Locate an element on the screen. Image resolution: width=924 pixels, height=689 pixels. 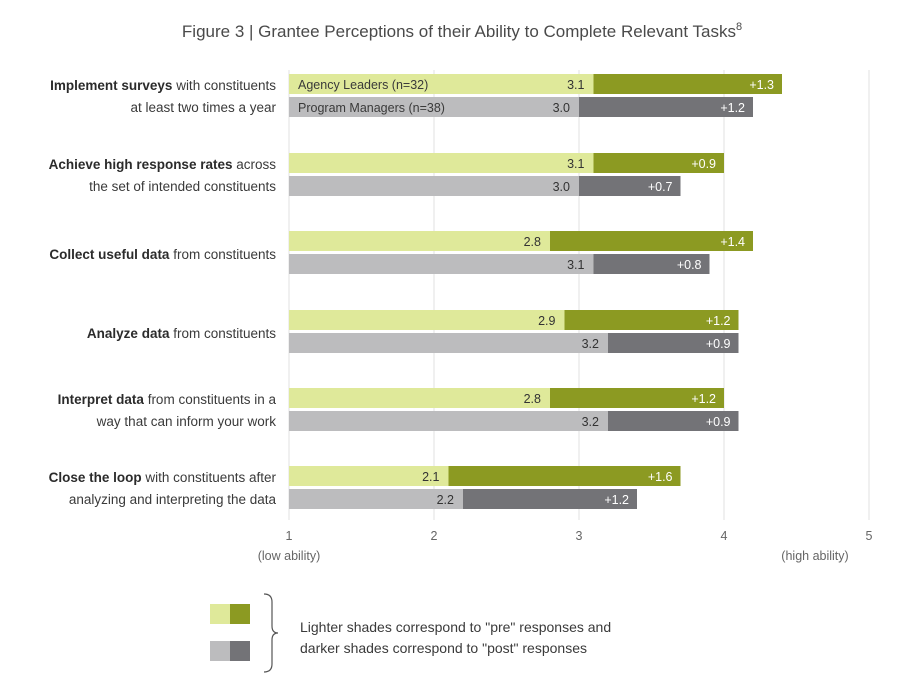
category-label-bold: Close the loop is located at coordinates (95, 477).